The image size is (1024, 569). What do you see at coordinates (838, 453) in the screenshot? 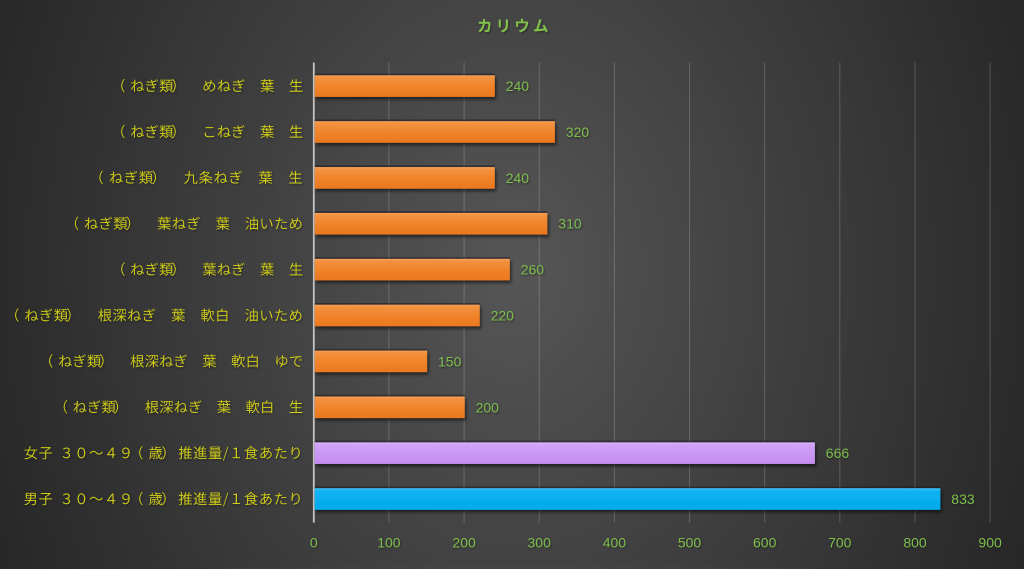
I see `svg-text: 666` at bounding box center [838, 453].